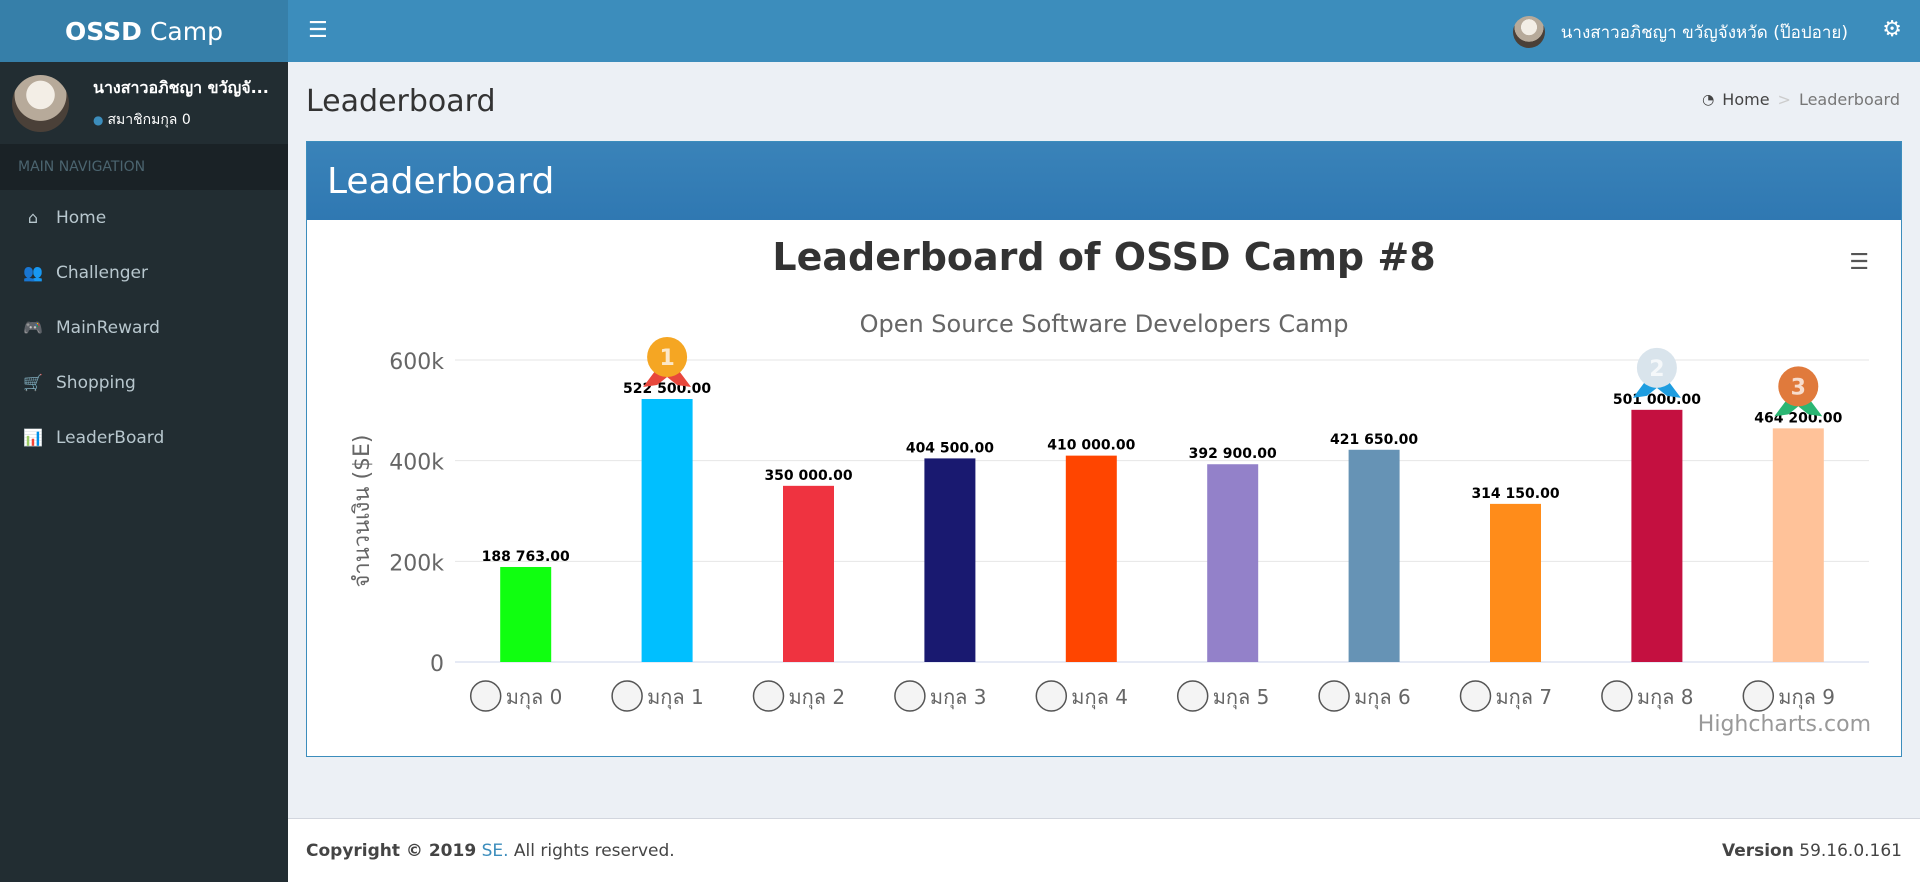  I want to click on sidebar-item-label: Challenger, so click(102, 272).